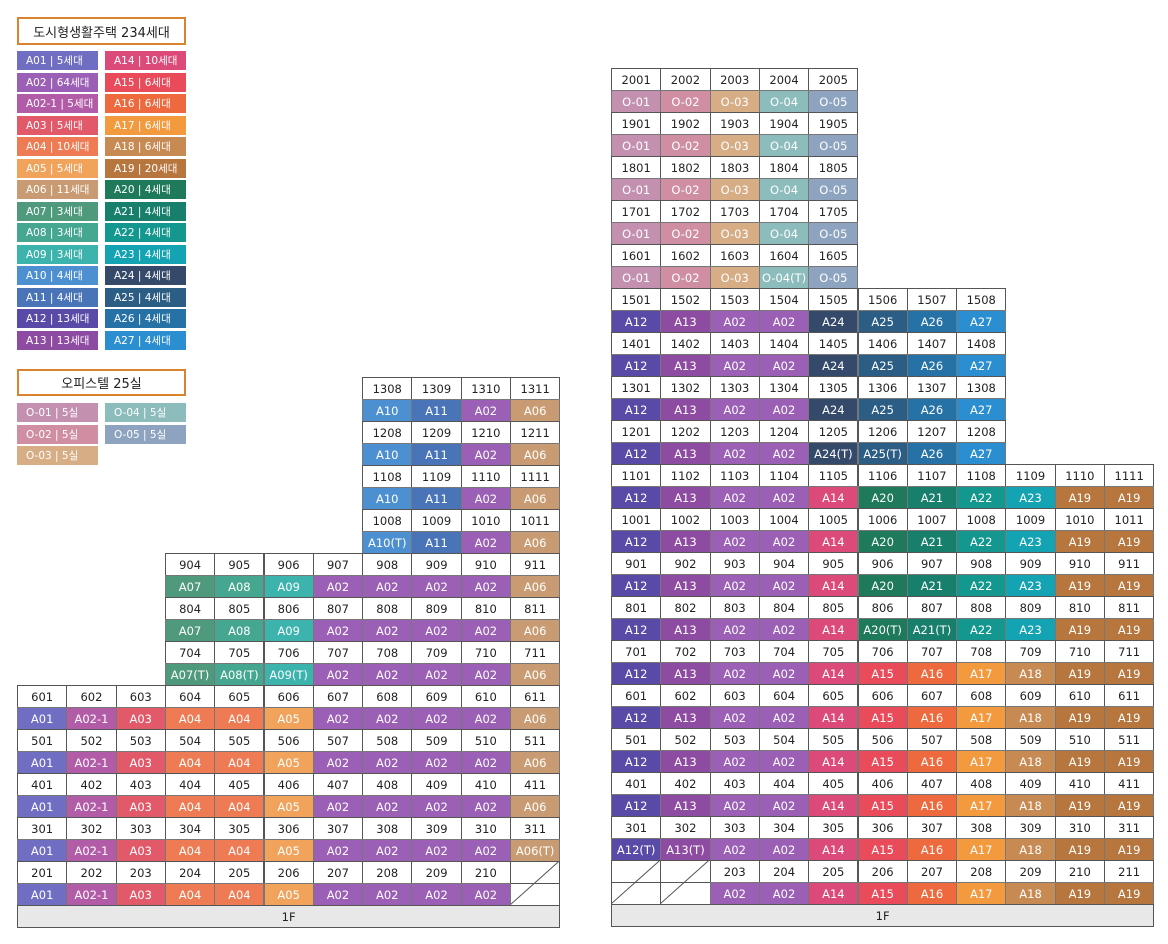  I want to click on unit-type-cell: O-04, so click(784, 189).